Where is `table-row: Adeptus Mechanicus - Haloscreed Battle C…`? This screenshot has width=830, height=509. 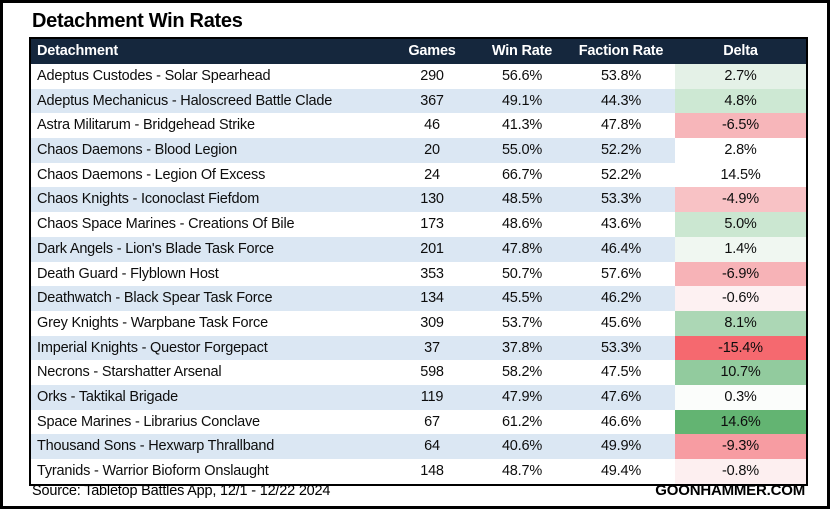 table-row: Adeptus Mechanicus - Haloscreed Battle C… is located at coordinates (418, 101).